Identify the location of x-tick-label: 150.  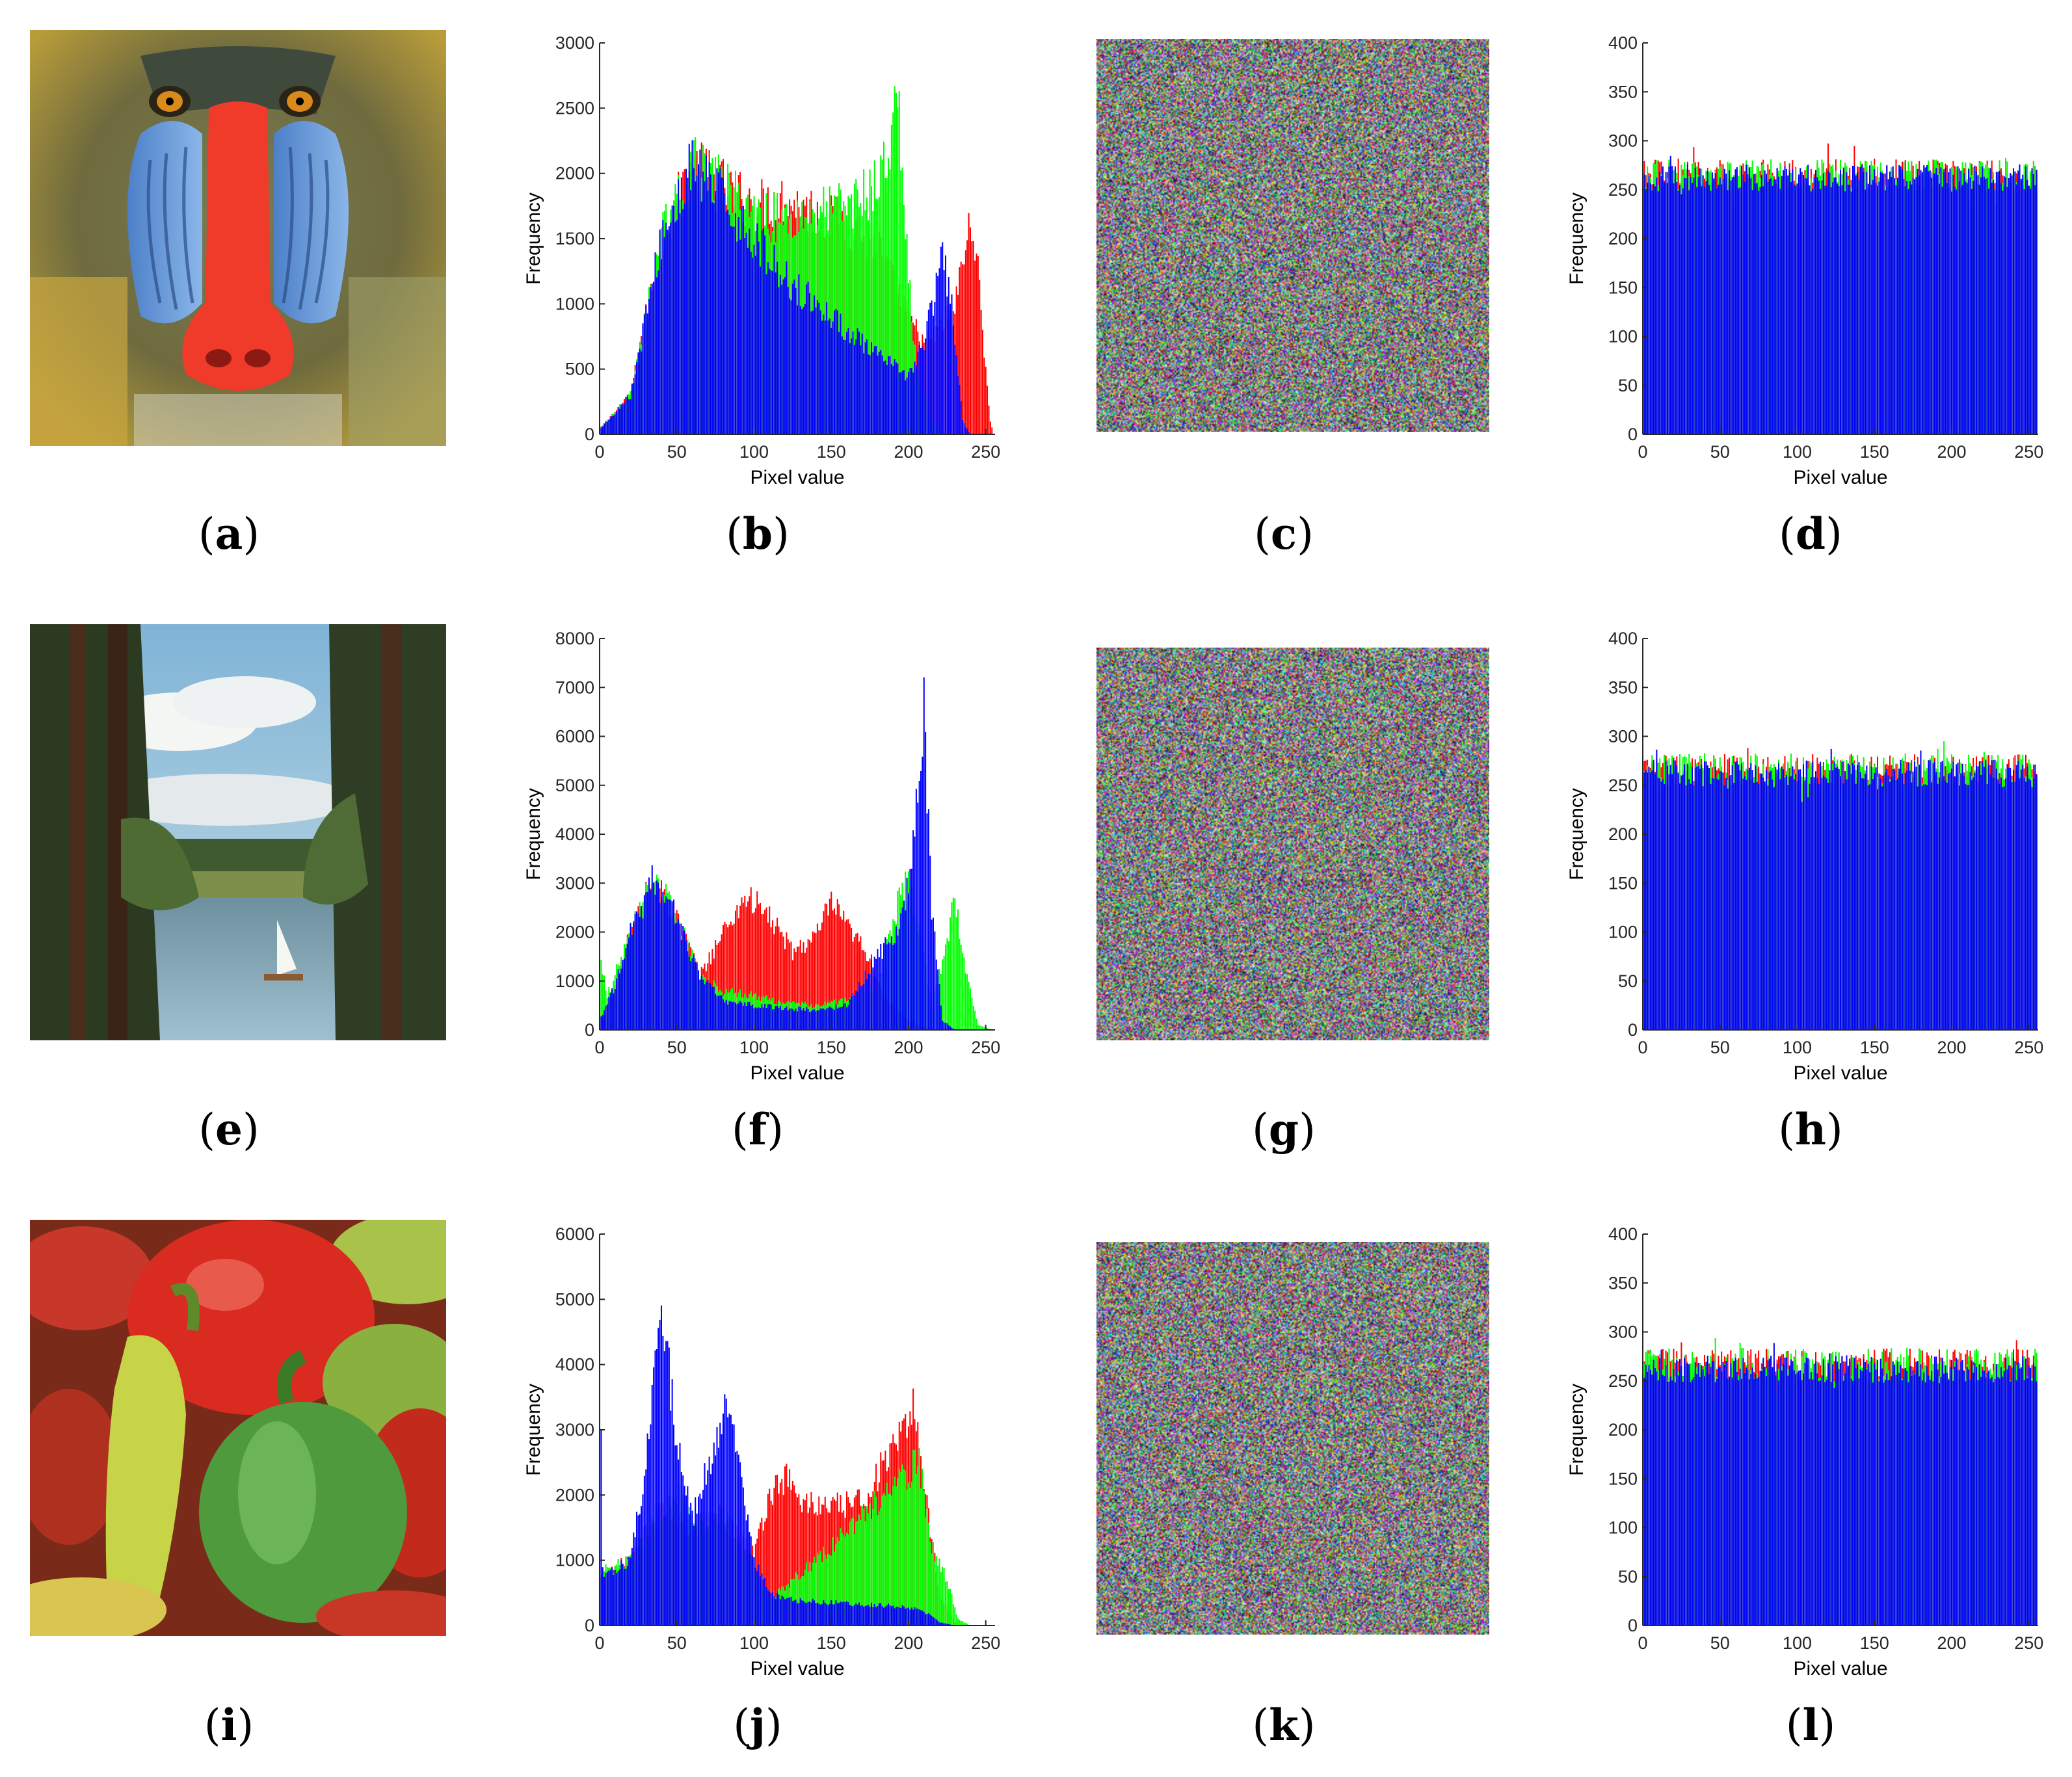
(831, 452).